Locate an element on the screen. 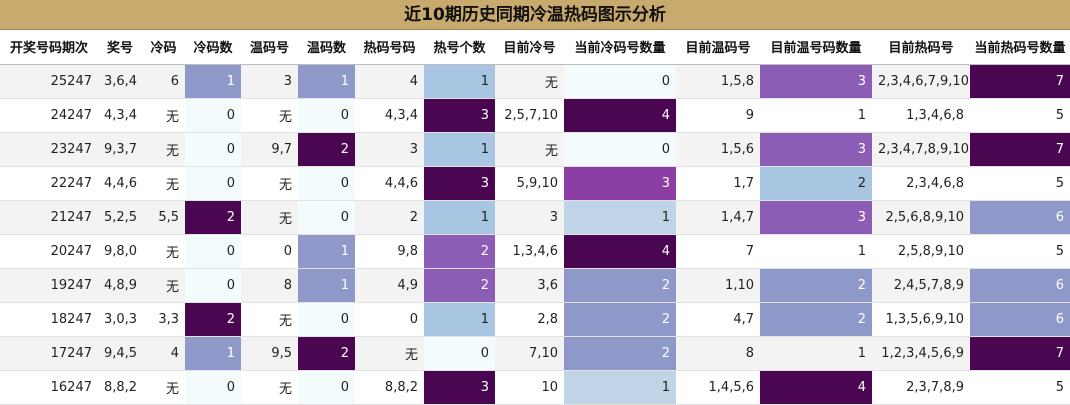  table-row: 20247 9,8,0 无 0 0 1 9,8 2 1,3,4,6 4 7 1 2,5,8,9,10 5 is located at coordinates (535, 251).